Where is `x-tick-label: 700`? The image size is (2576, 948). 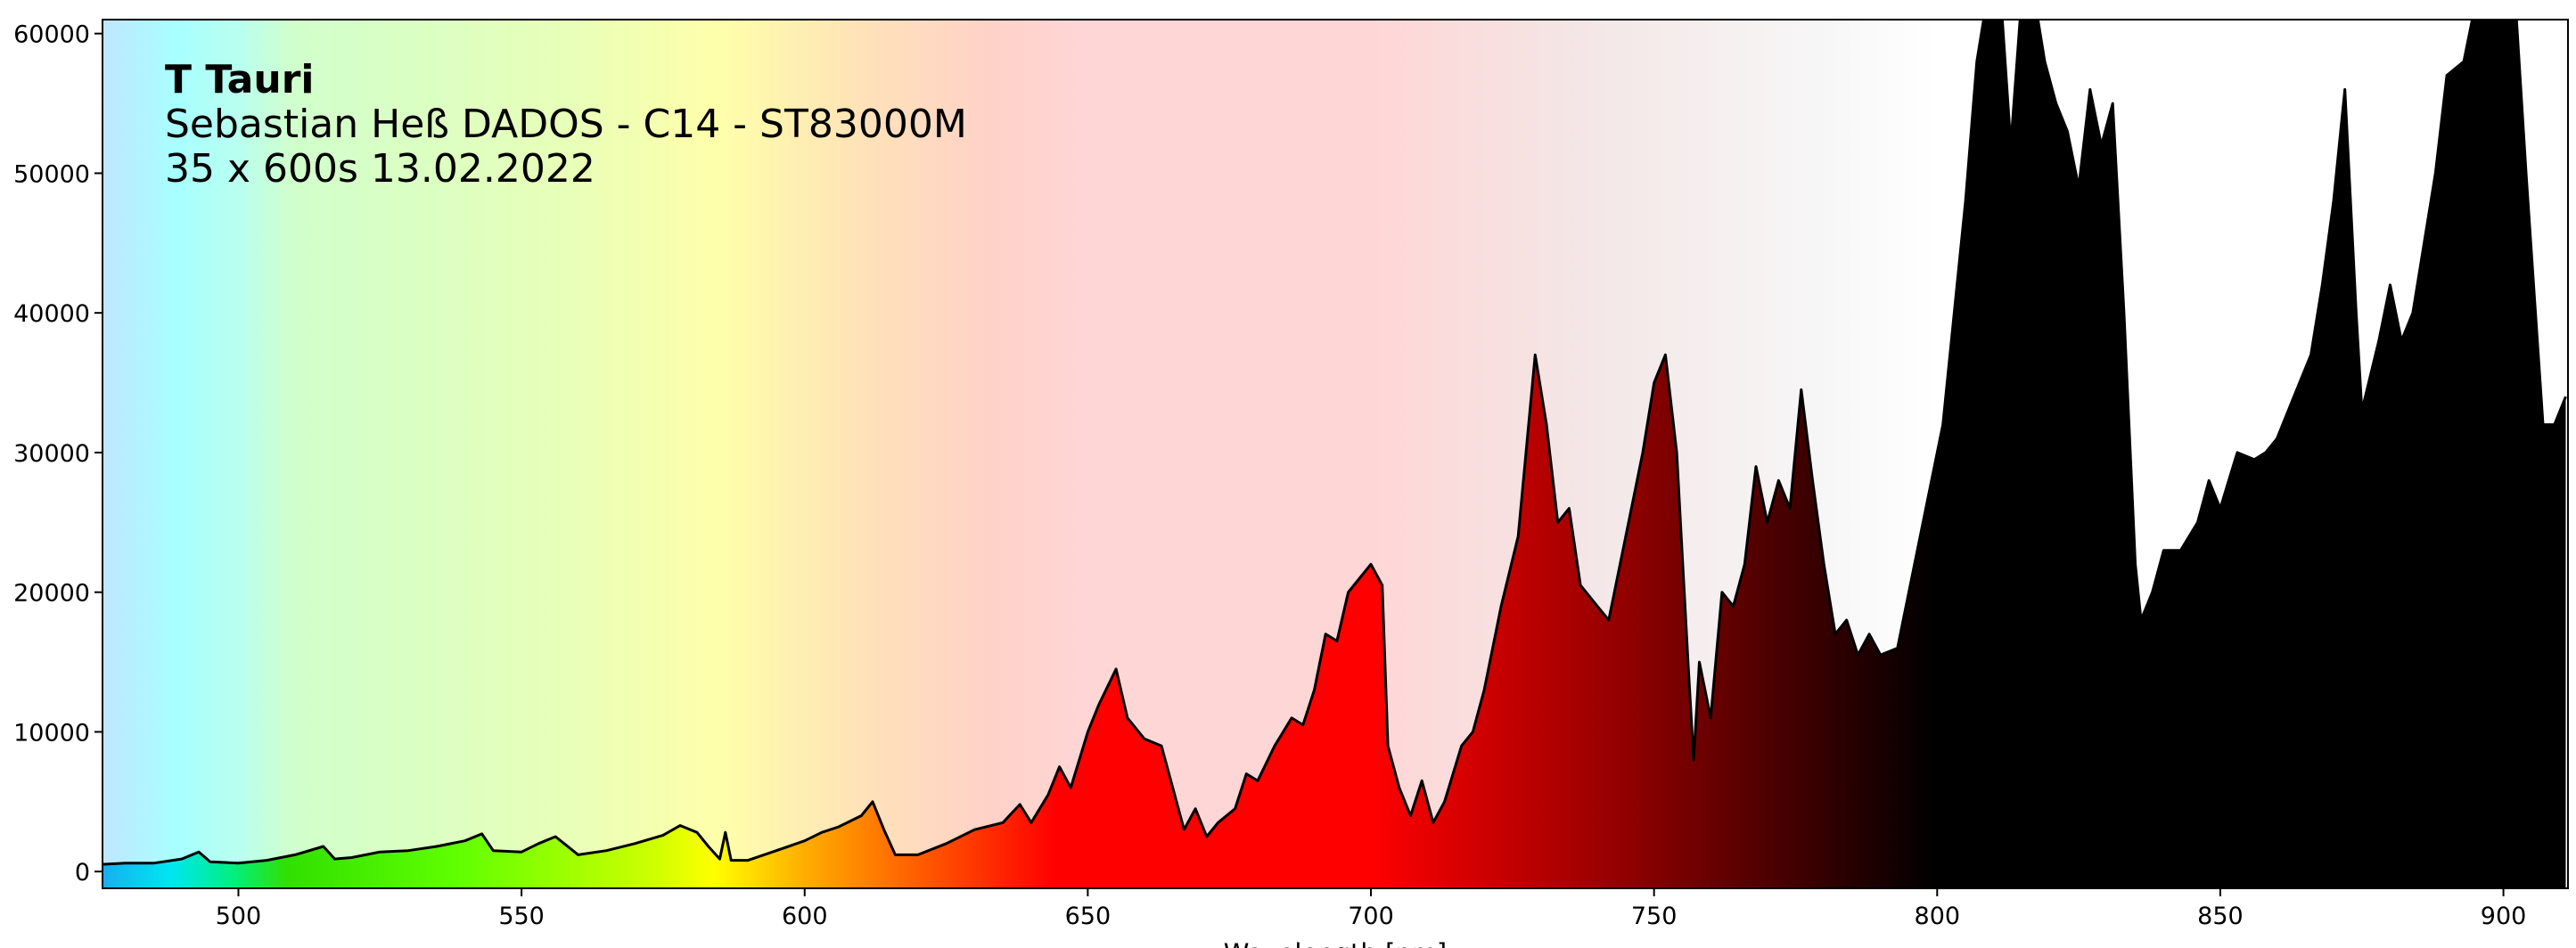 x-tick-label: 700 is located at coordinates (1371, 916).